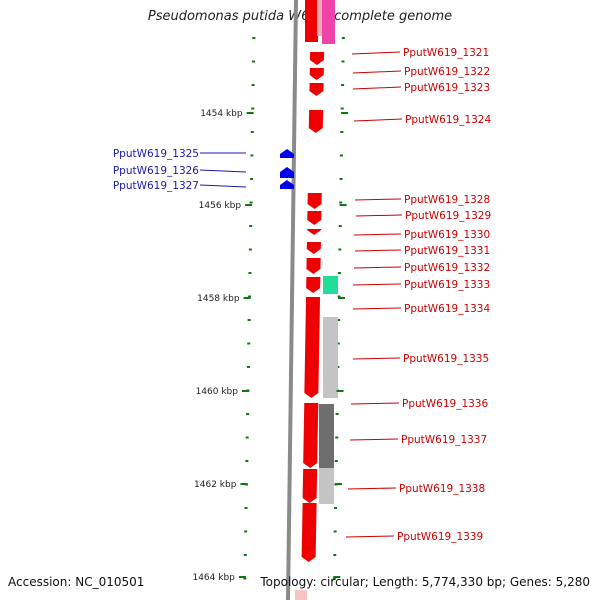  What do you see at coordinates (311, 21) in the screenshot?
I see `gene-arrow-partial` at bounding box center [311, 21].